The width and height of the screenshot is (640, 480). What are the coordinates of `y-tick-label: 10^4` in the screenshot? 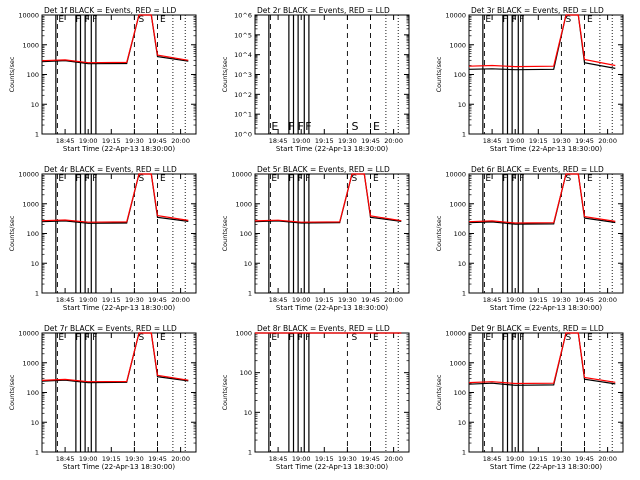 It's located at (243, 55).